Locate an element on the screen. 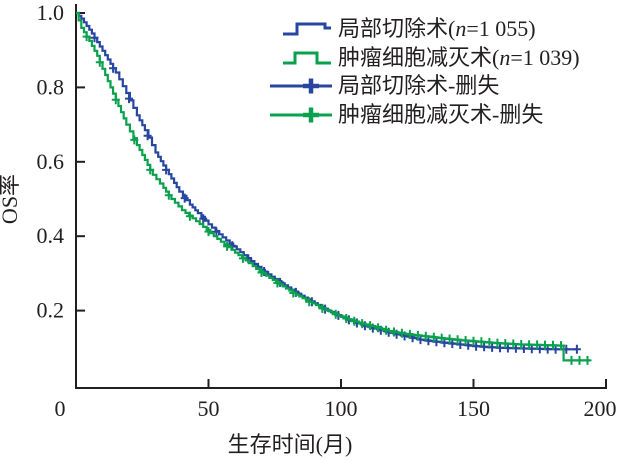 The width and height of the screenshot is (625, 462). x-tick-label: 50 is located at coordinates (209, 408).